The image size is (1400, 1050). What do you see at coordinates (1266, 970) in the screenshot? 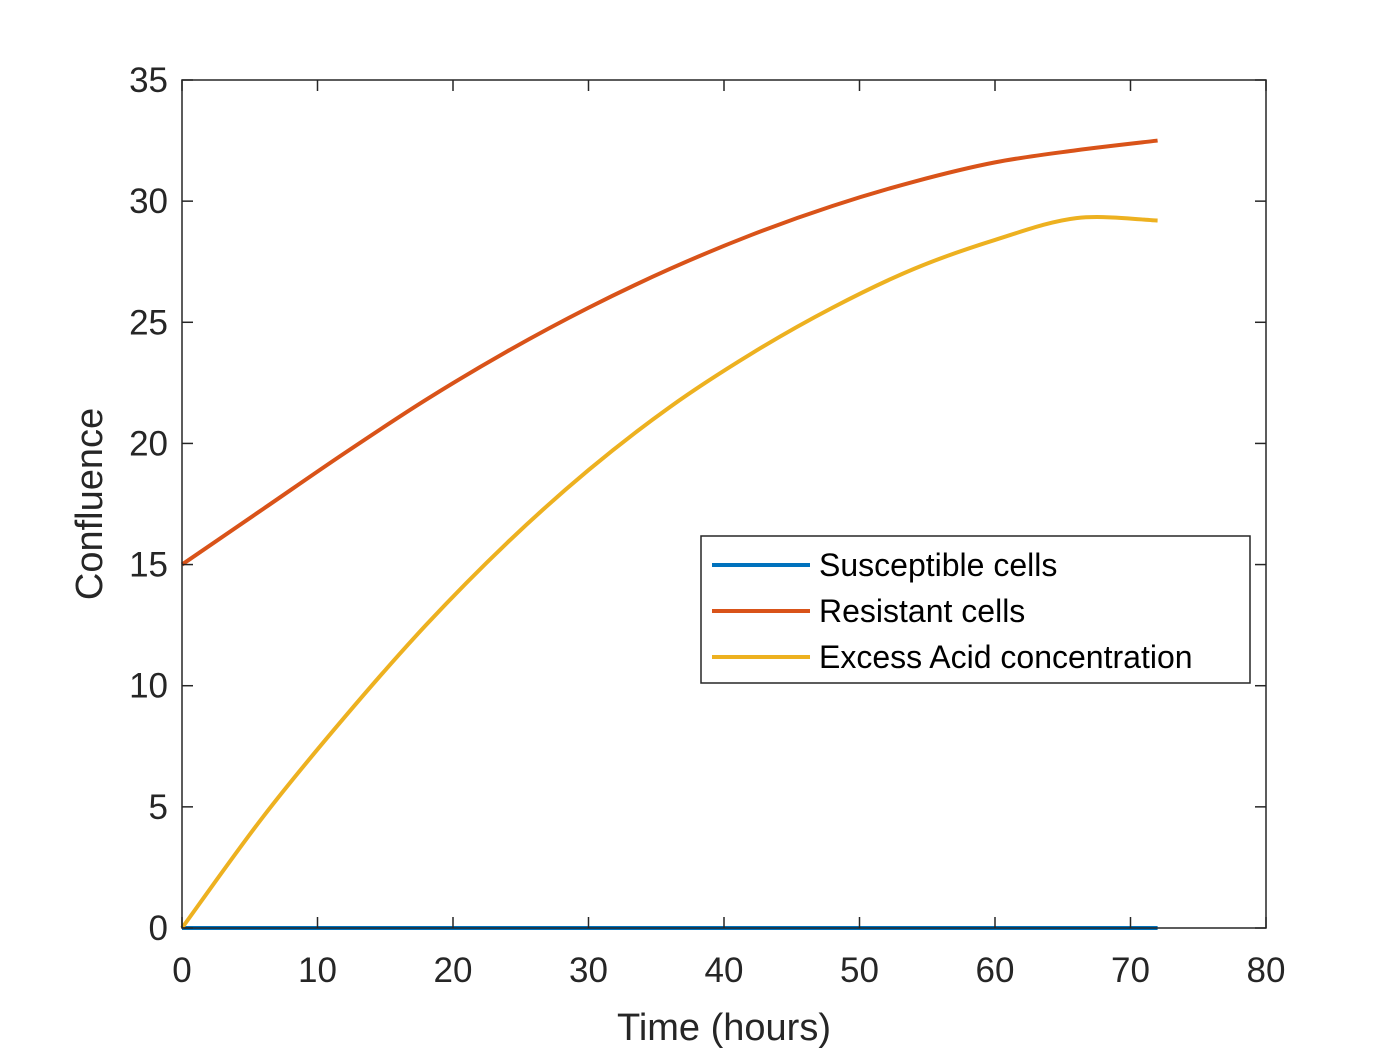
I see `x-tick-label-8: 80` at bounding box center [1266, 970].